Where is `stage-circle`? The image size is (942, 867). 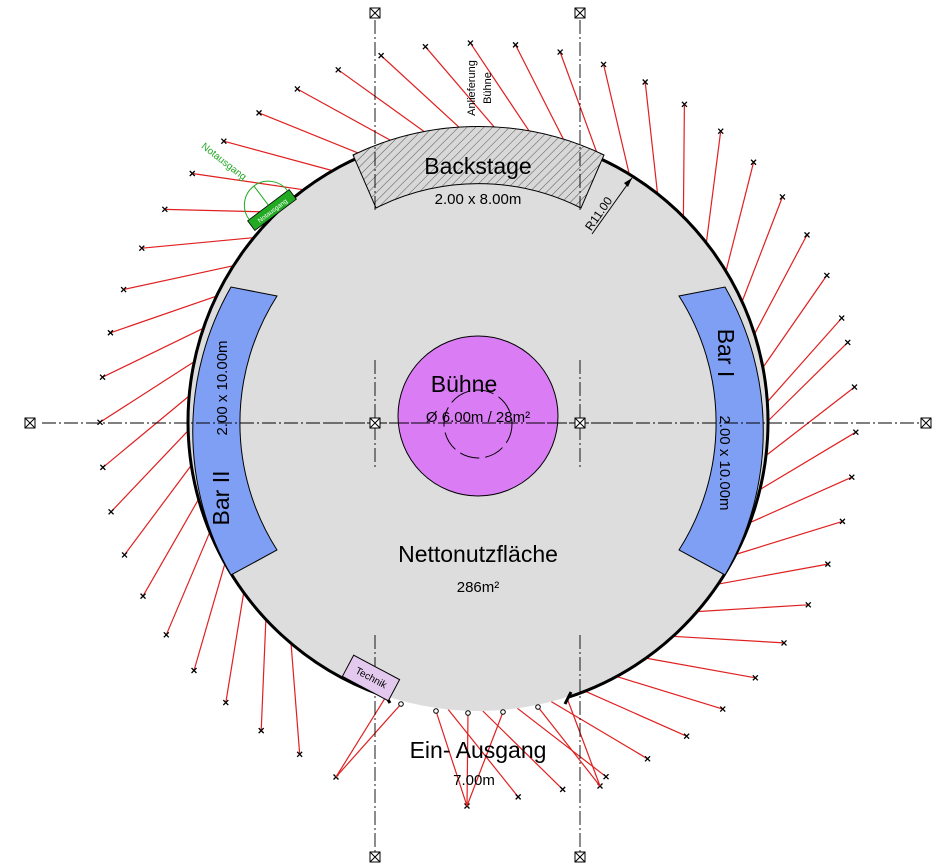 stage-circle is located at coordinates (478, 416).